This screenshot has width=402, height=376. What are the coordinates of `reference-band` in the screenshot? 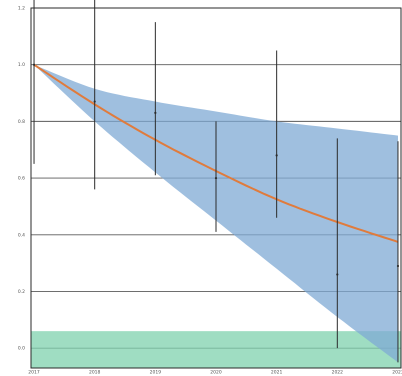 It's located at (216, 349).